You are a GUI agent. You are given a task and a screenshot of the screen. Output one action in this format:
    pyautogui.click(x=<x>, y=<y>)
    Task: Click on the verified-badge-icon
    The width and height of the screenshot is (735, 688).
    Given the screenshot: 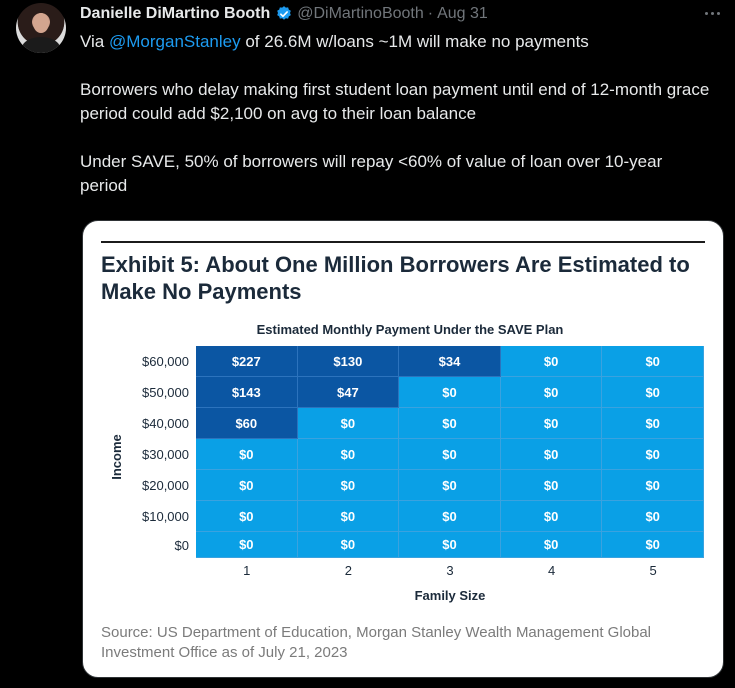 What is the action you would take?
    pyautogui.click(x=284, y=14)
    